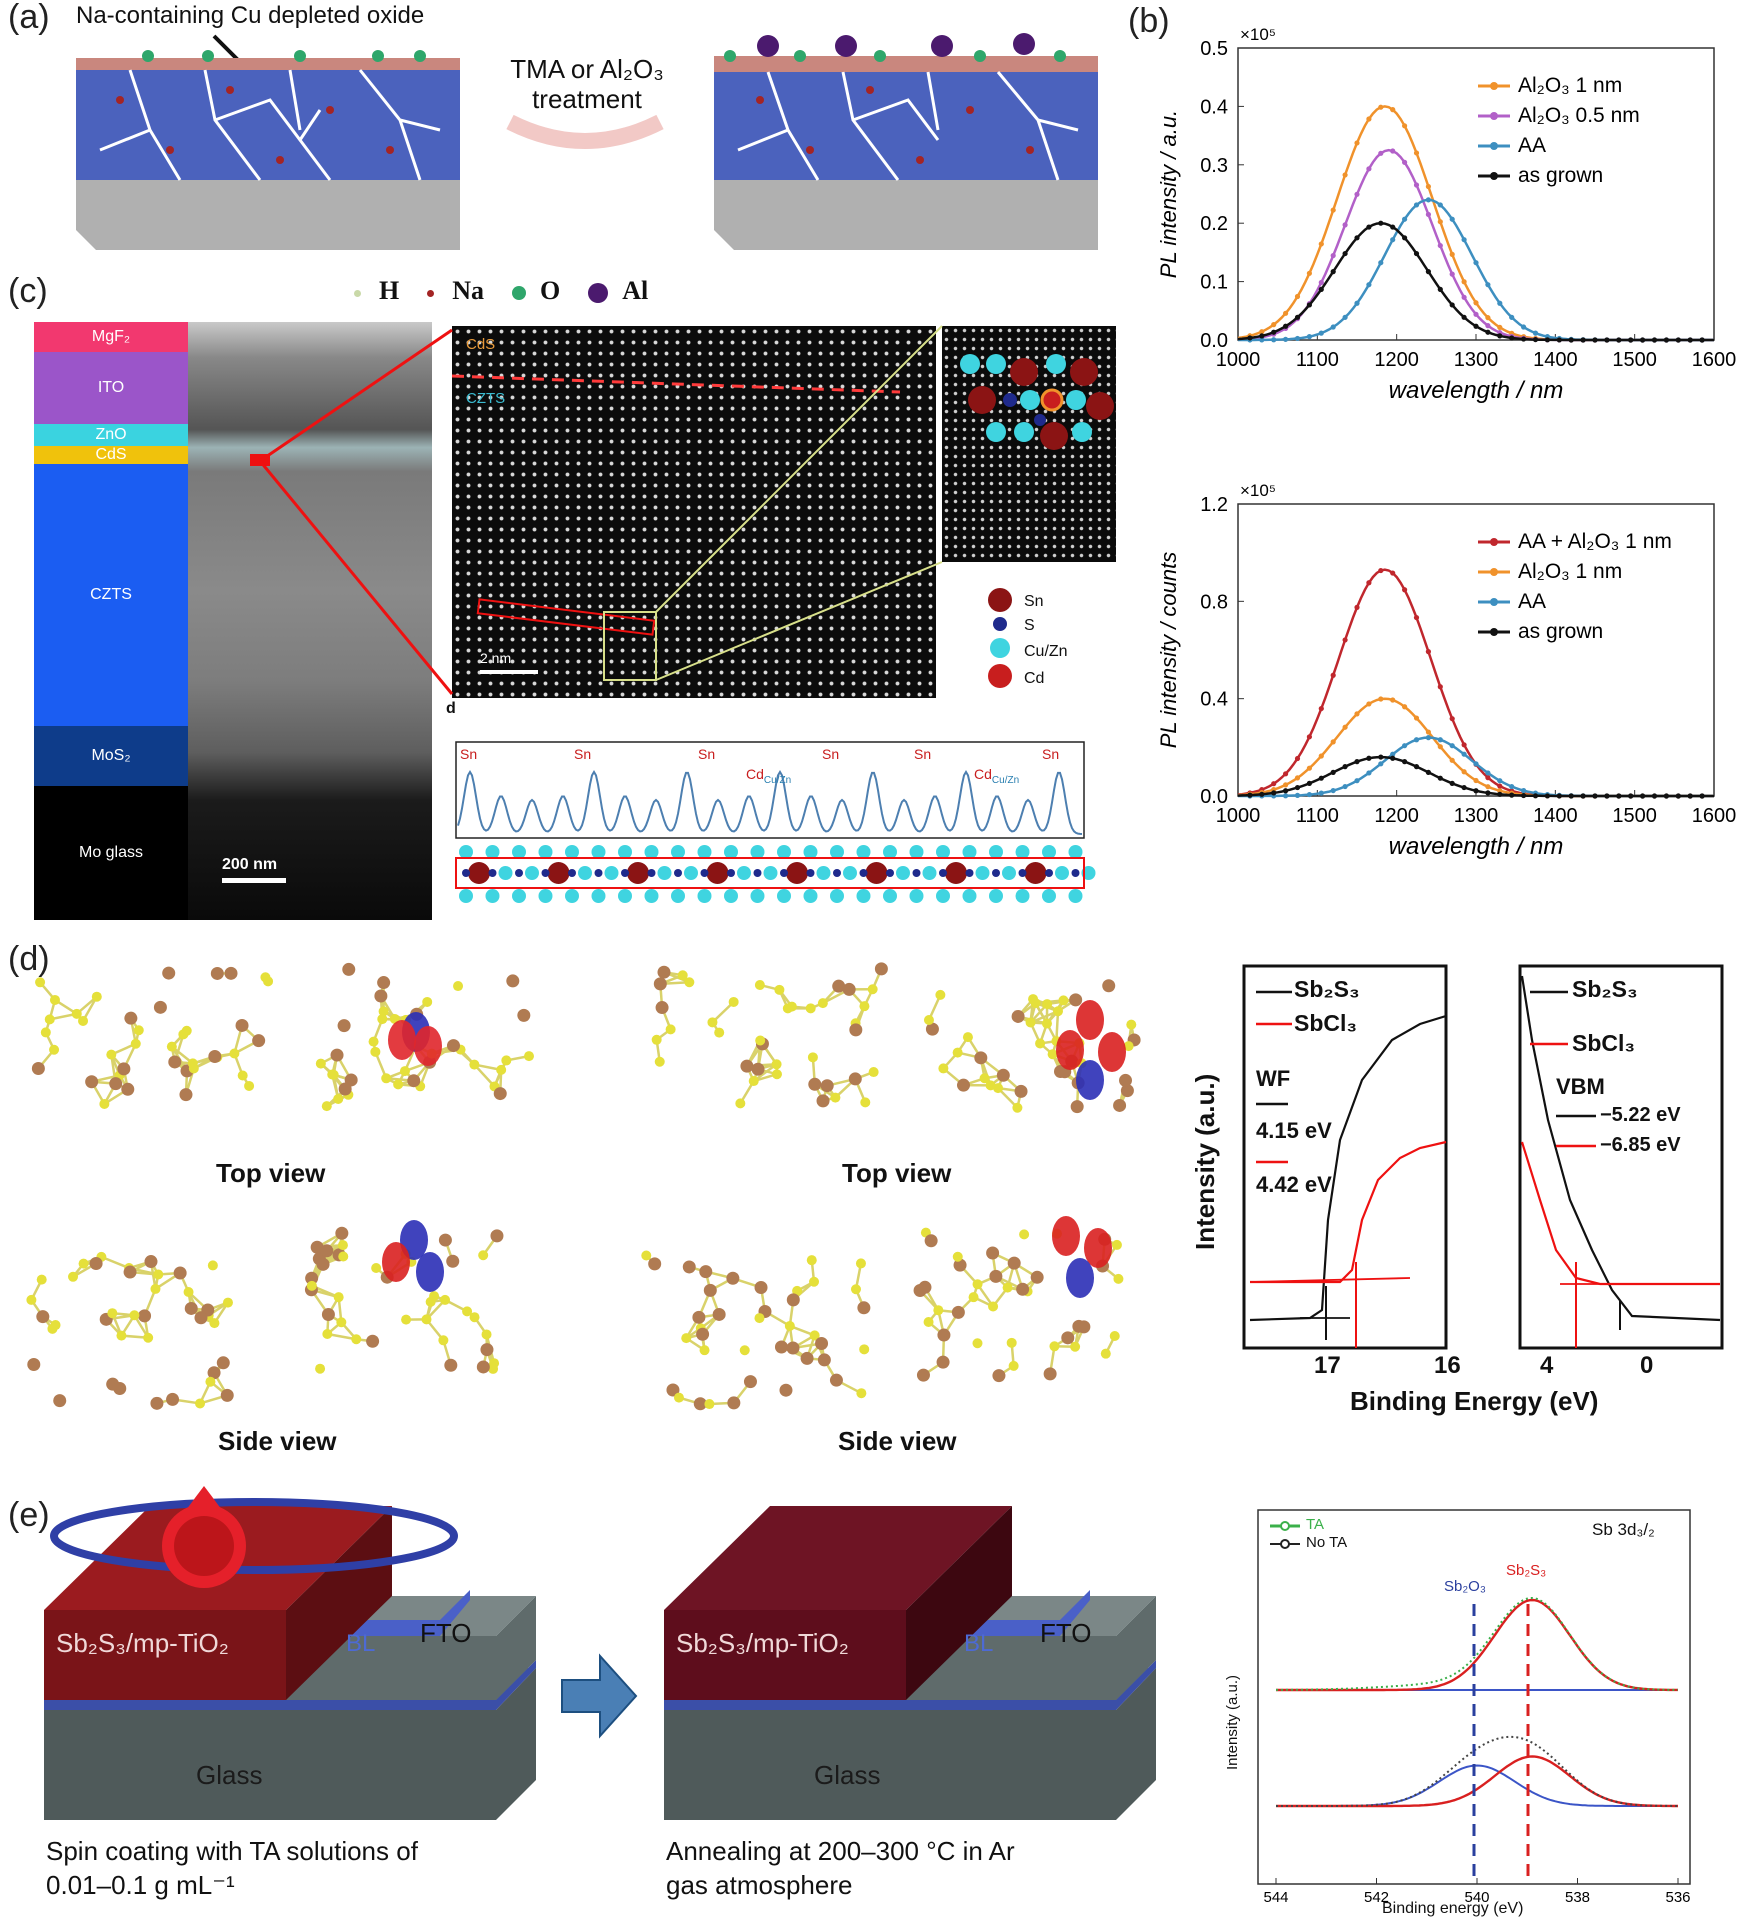  Describe the element at coordinates (481, 344) in the screenshot. I see `hrtem-cds-label: CdS` at that location.